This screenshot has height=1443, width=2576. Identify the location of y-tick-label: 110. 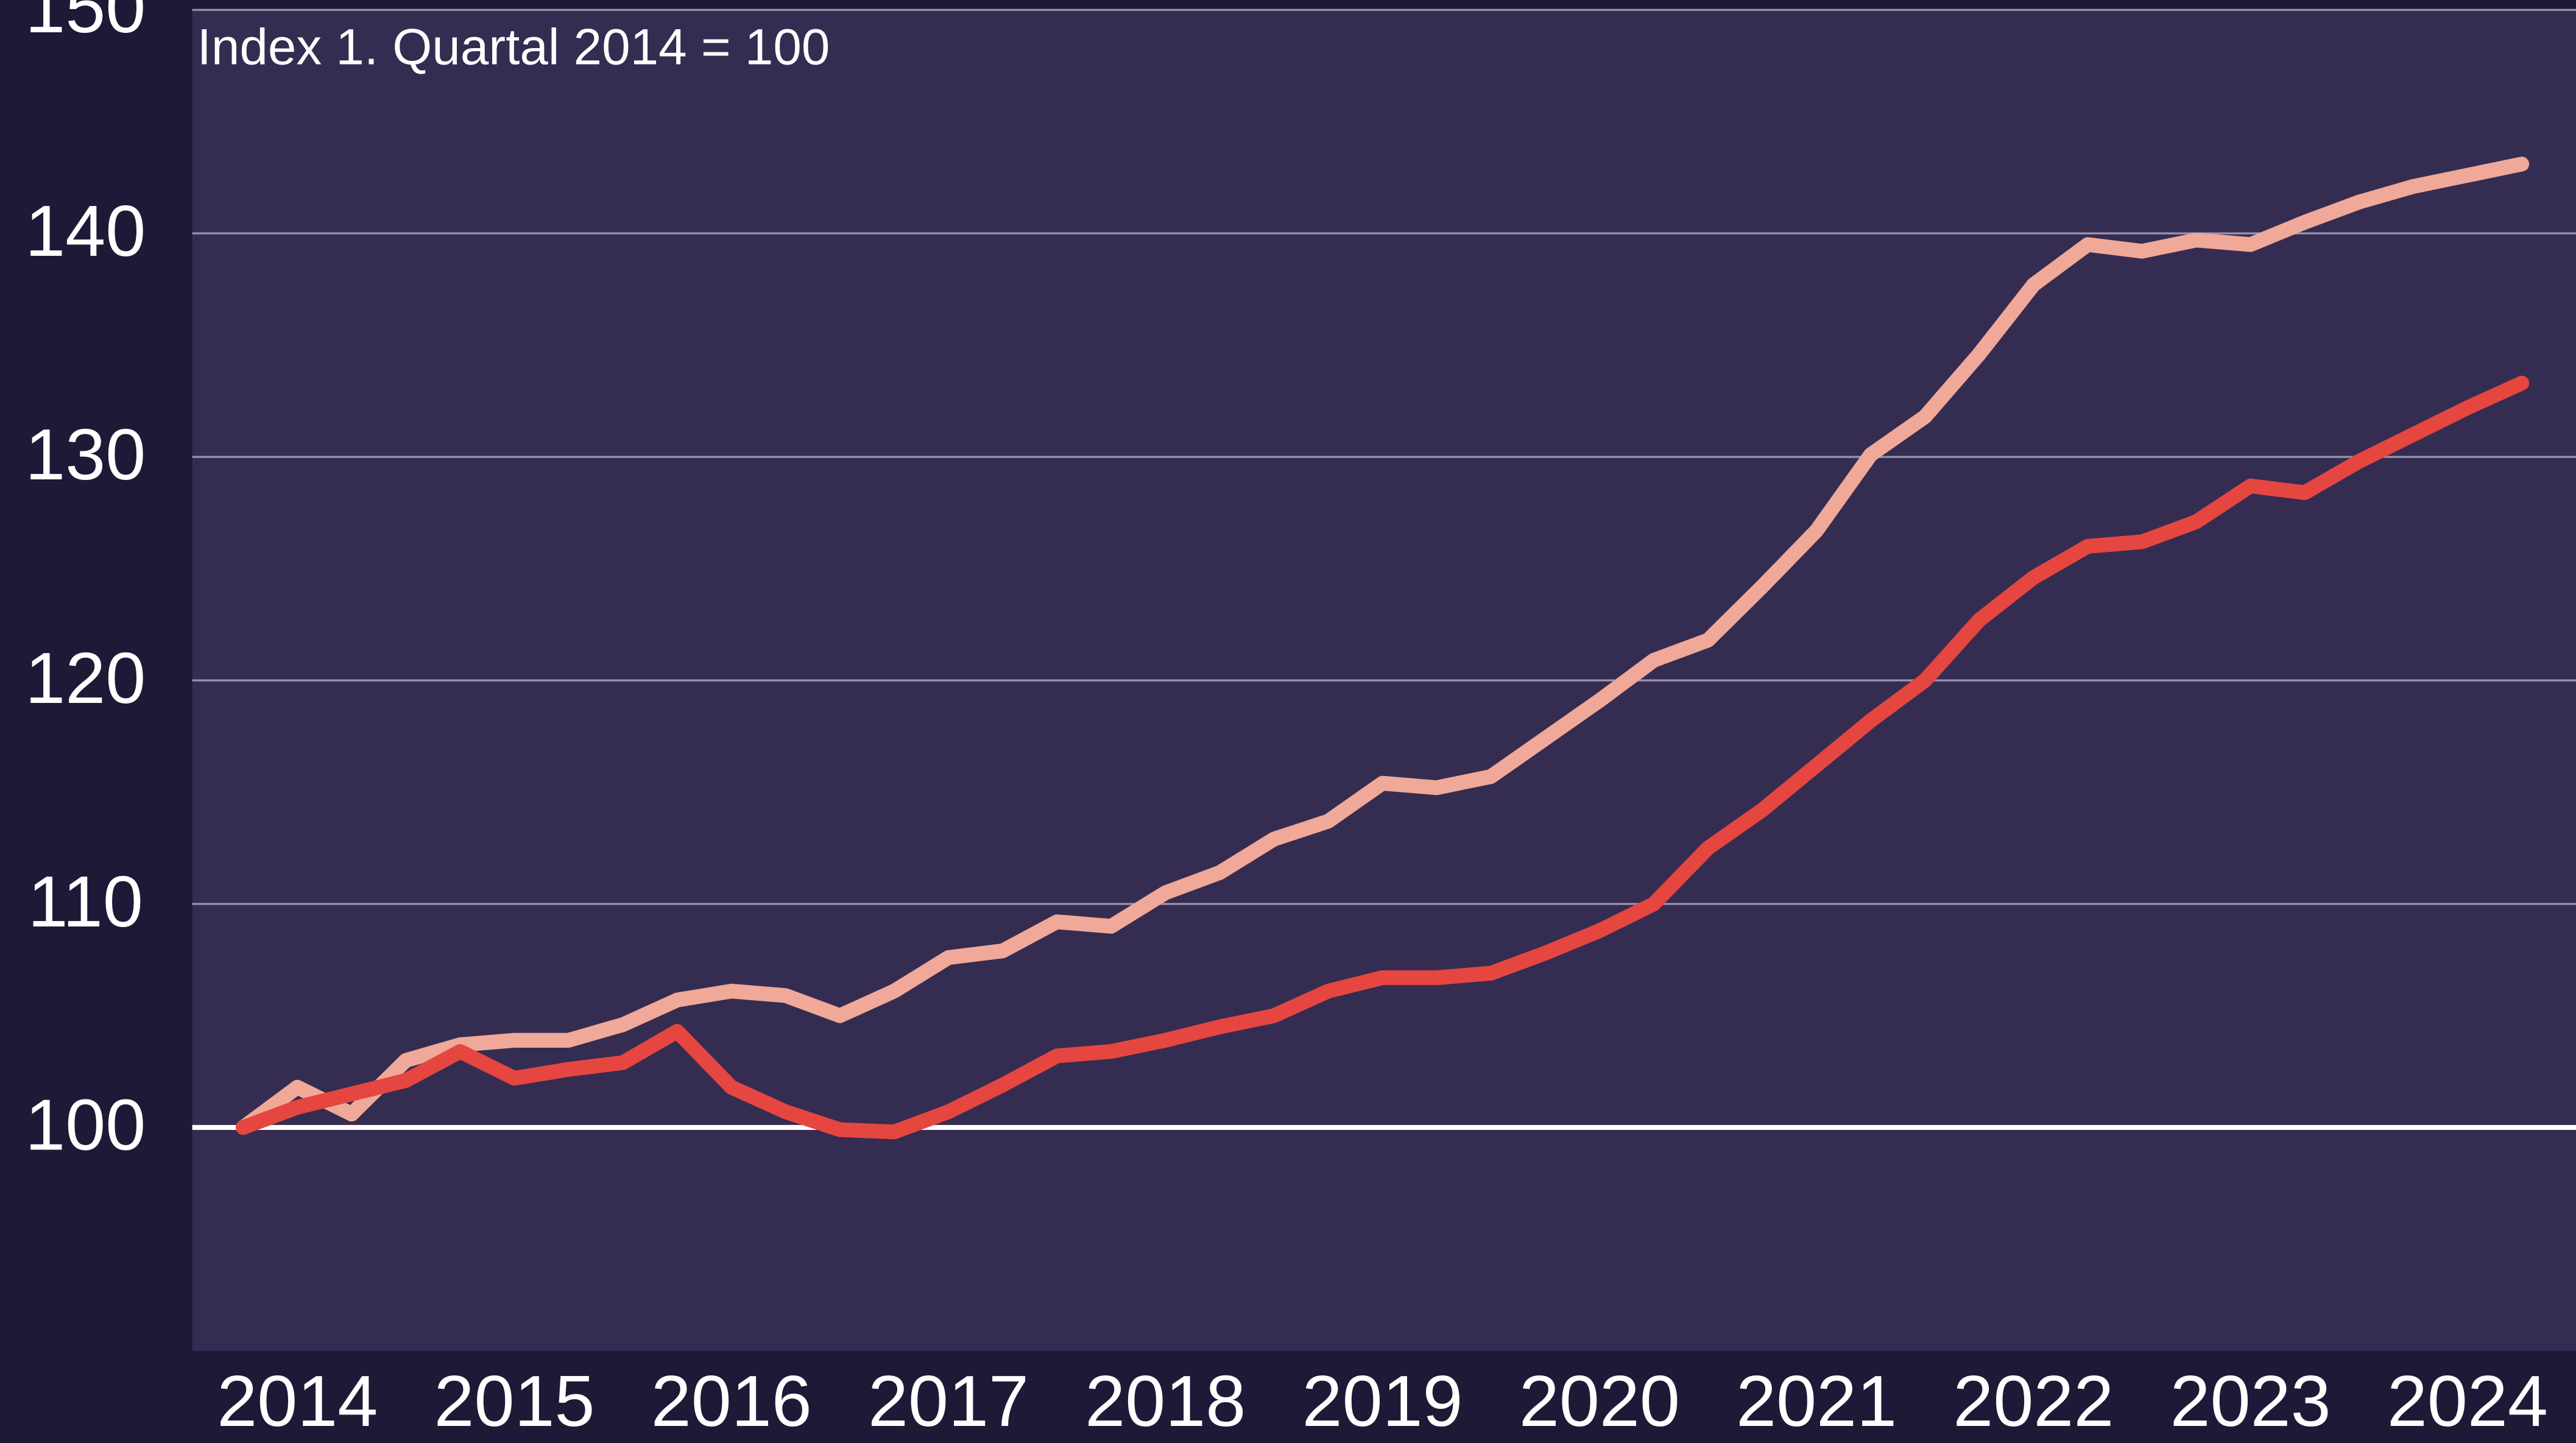
(85, 902).